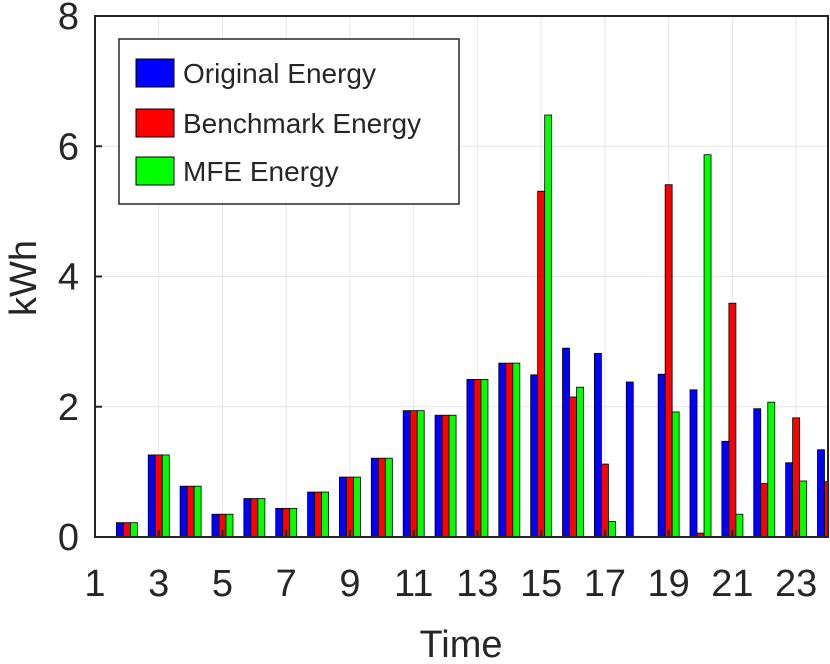 The image size is (830, 664). What do you see at coordinates (68, 538) in the screenshot?
I see `y-tick-label: 0` at bounding box center [68, 538].